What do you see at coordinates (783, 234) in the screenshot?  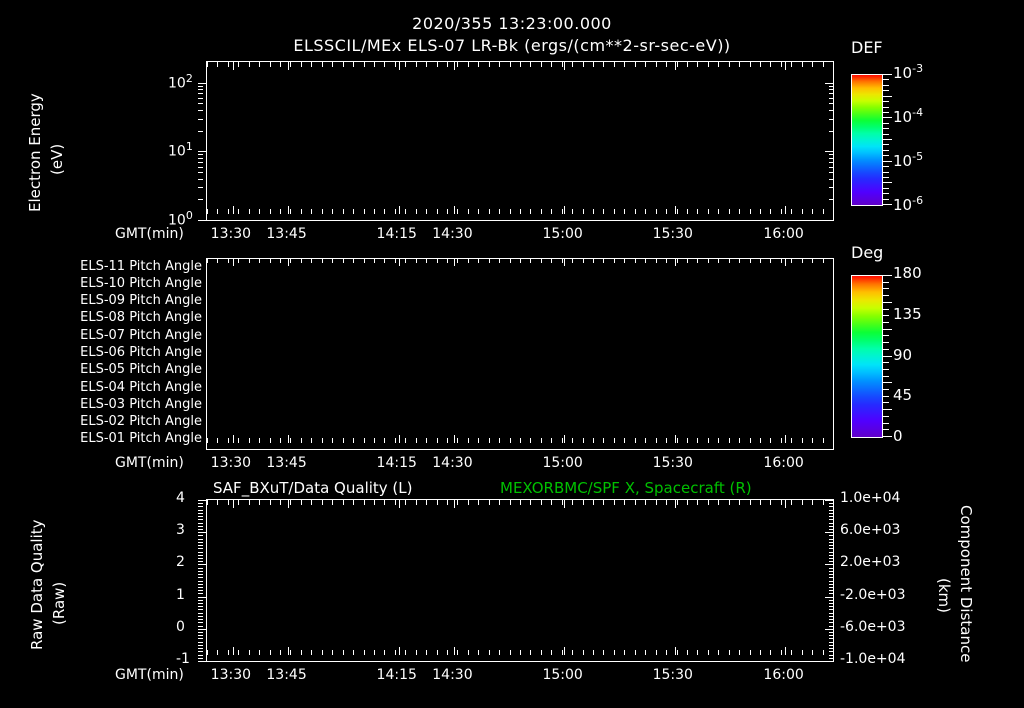 I see `spectrogram-xtick-label-6: 16:00` at bounding box center [783, 234].